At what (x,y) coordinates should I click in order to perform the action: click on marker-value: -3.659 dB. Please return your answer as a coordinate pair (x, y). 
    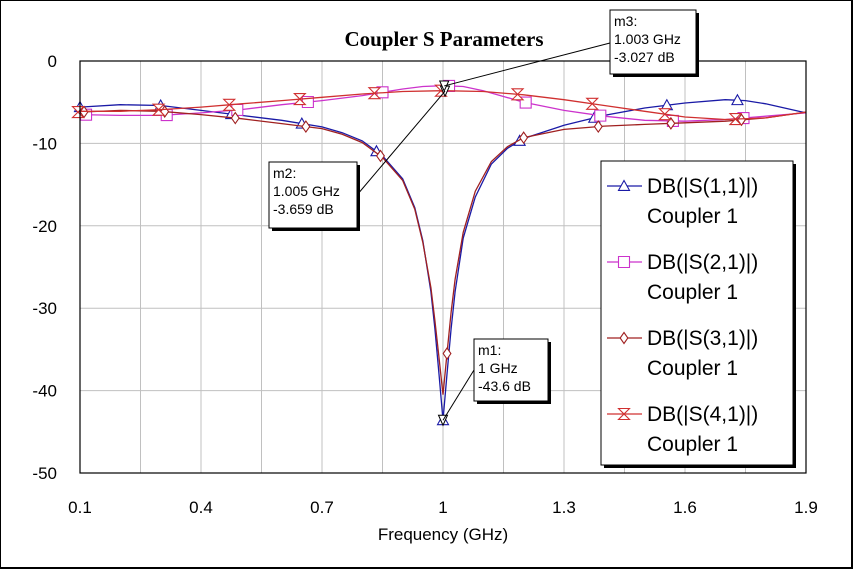
    Looking at the image, I should click on (303, 209).